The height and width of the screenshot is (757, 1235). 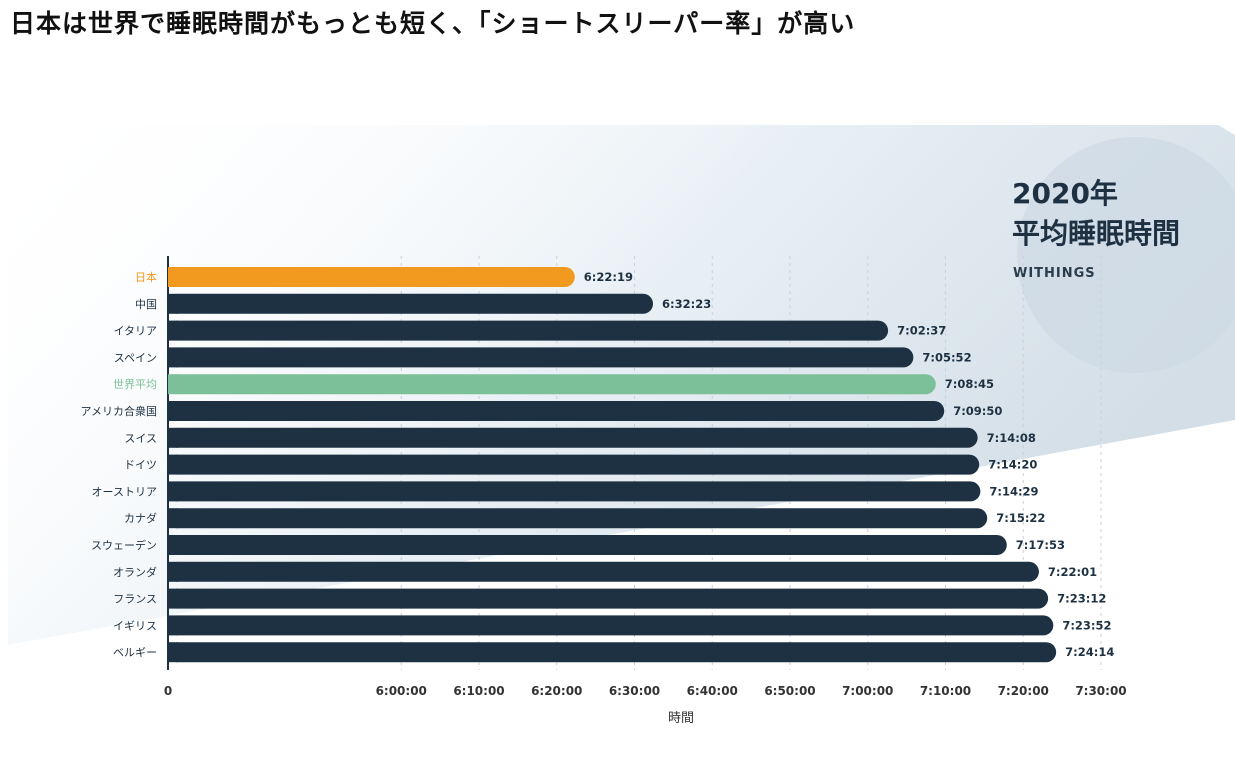 I want to click on x-tick-label: 6:10:00, so click(x=478, y=691).